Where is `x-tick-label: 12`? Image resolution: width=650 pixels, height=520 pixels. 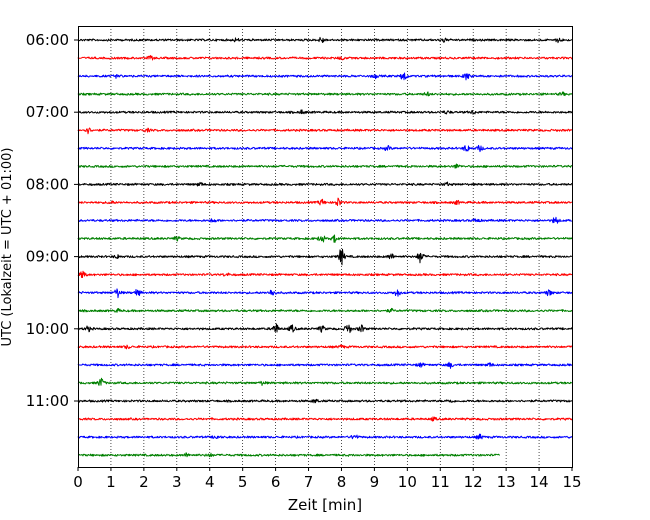
x-tick-label: 12 is located at coordinates (473, 482).